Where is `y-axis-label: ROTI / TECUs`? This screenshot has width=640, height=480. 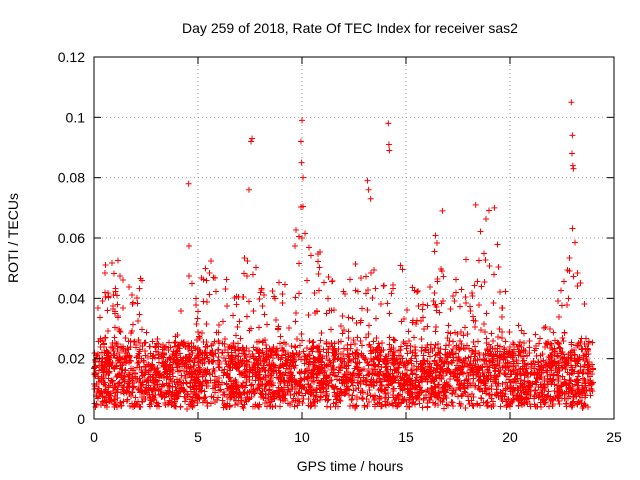
y-axis-label: ROTI / TECUs is located at coordinates (13, 238).